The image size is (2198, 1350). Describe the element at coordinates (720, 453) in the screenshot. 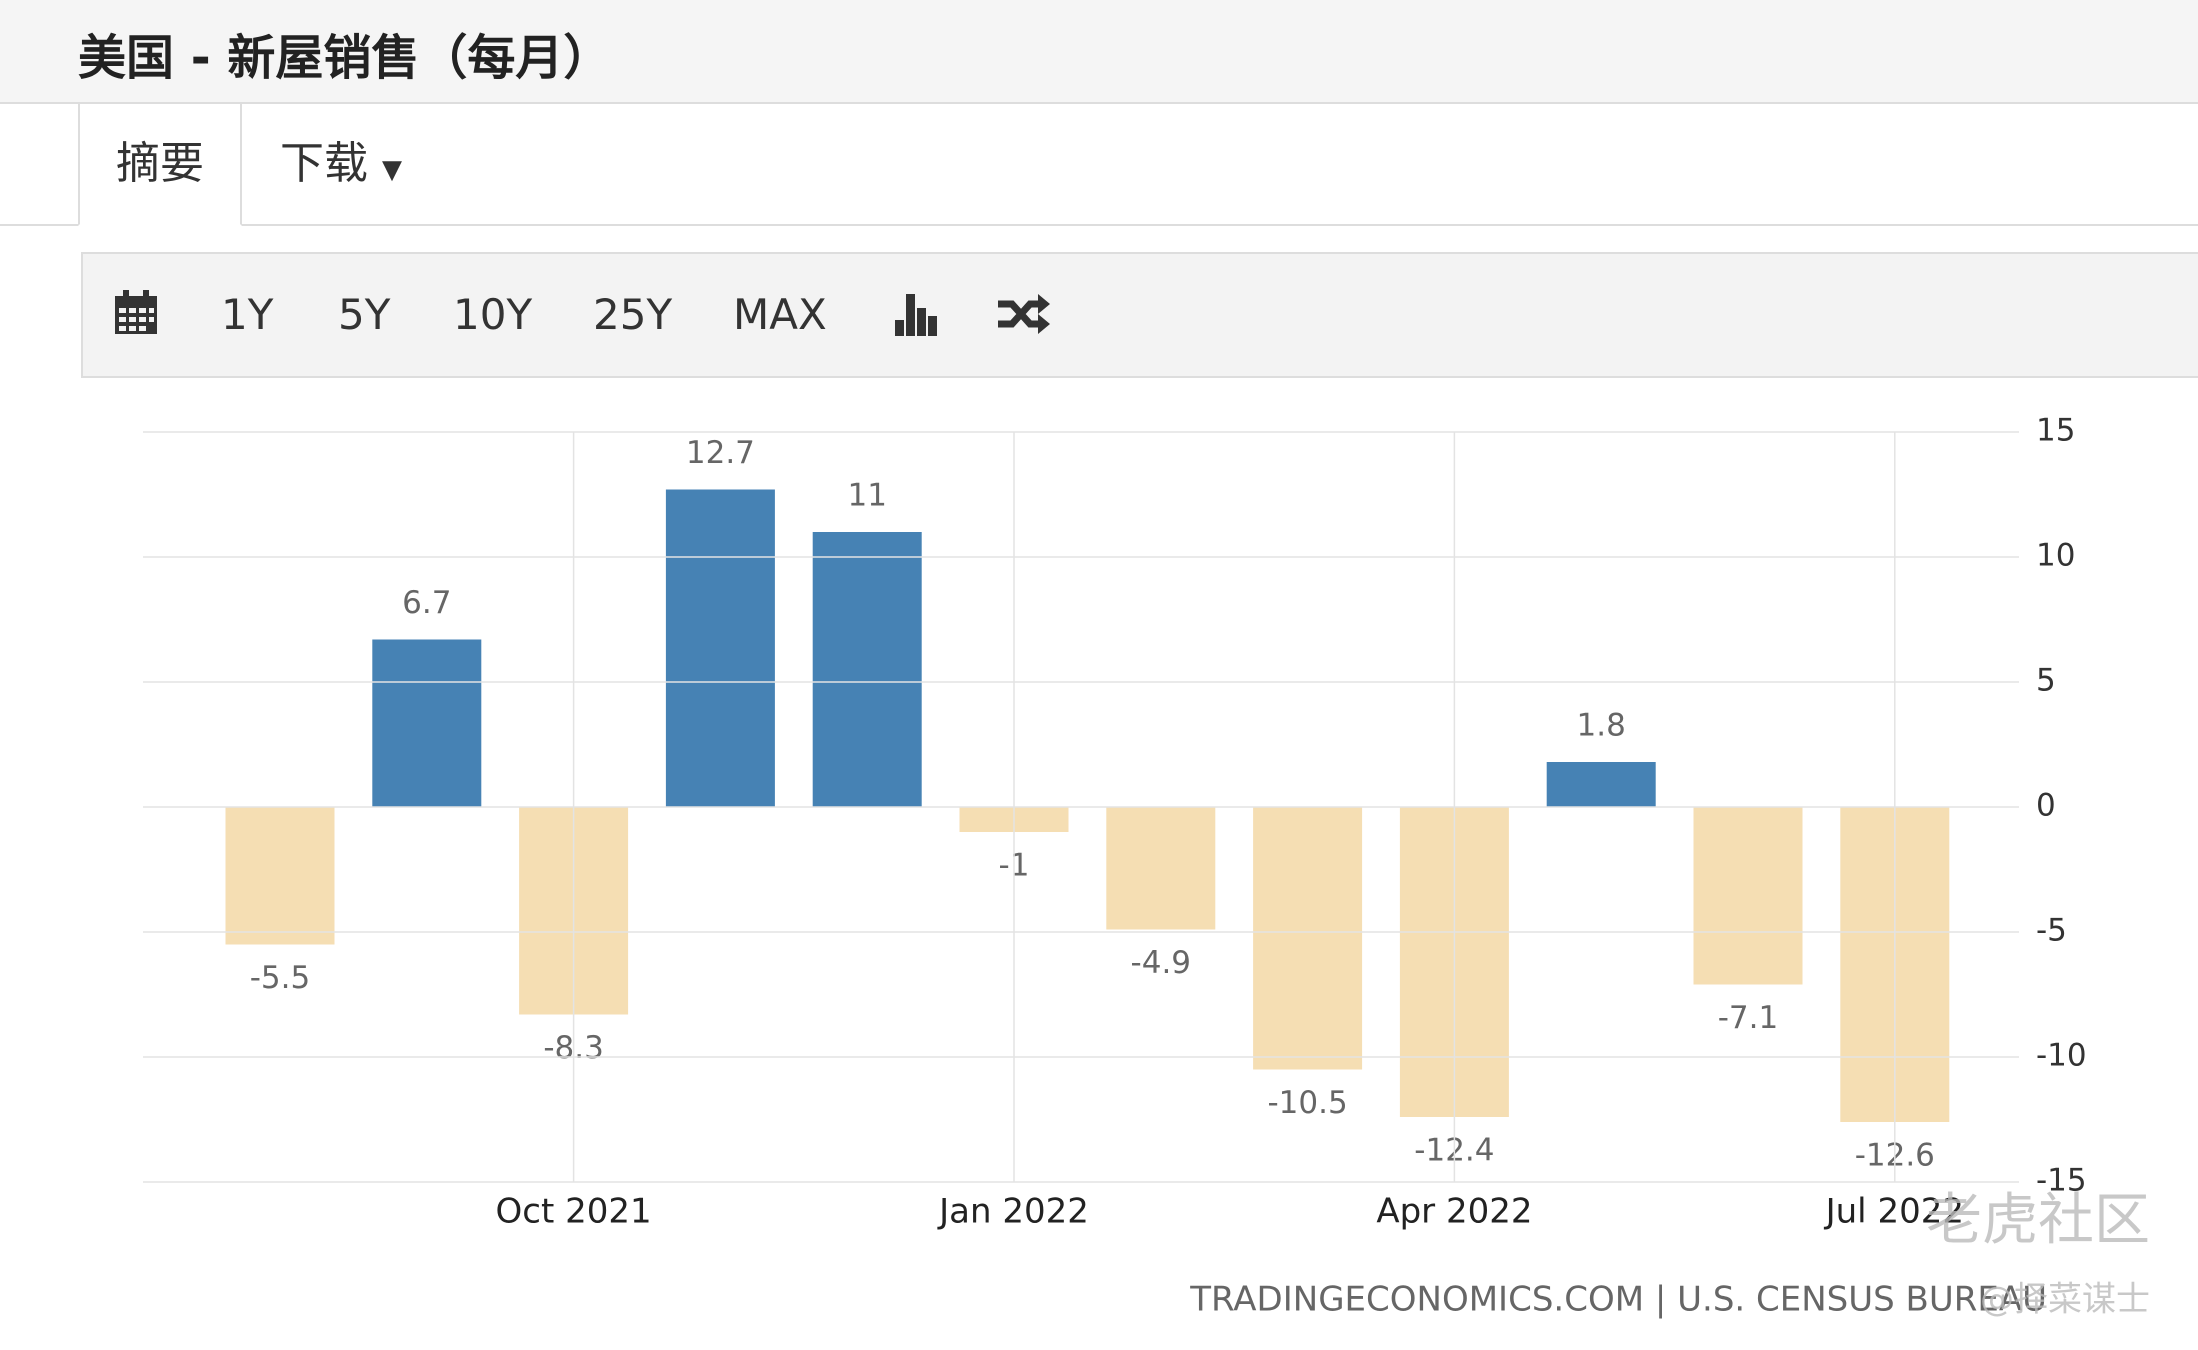

I see `value-label: 12.7` at that location.